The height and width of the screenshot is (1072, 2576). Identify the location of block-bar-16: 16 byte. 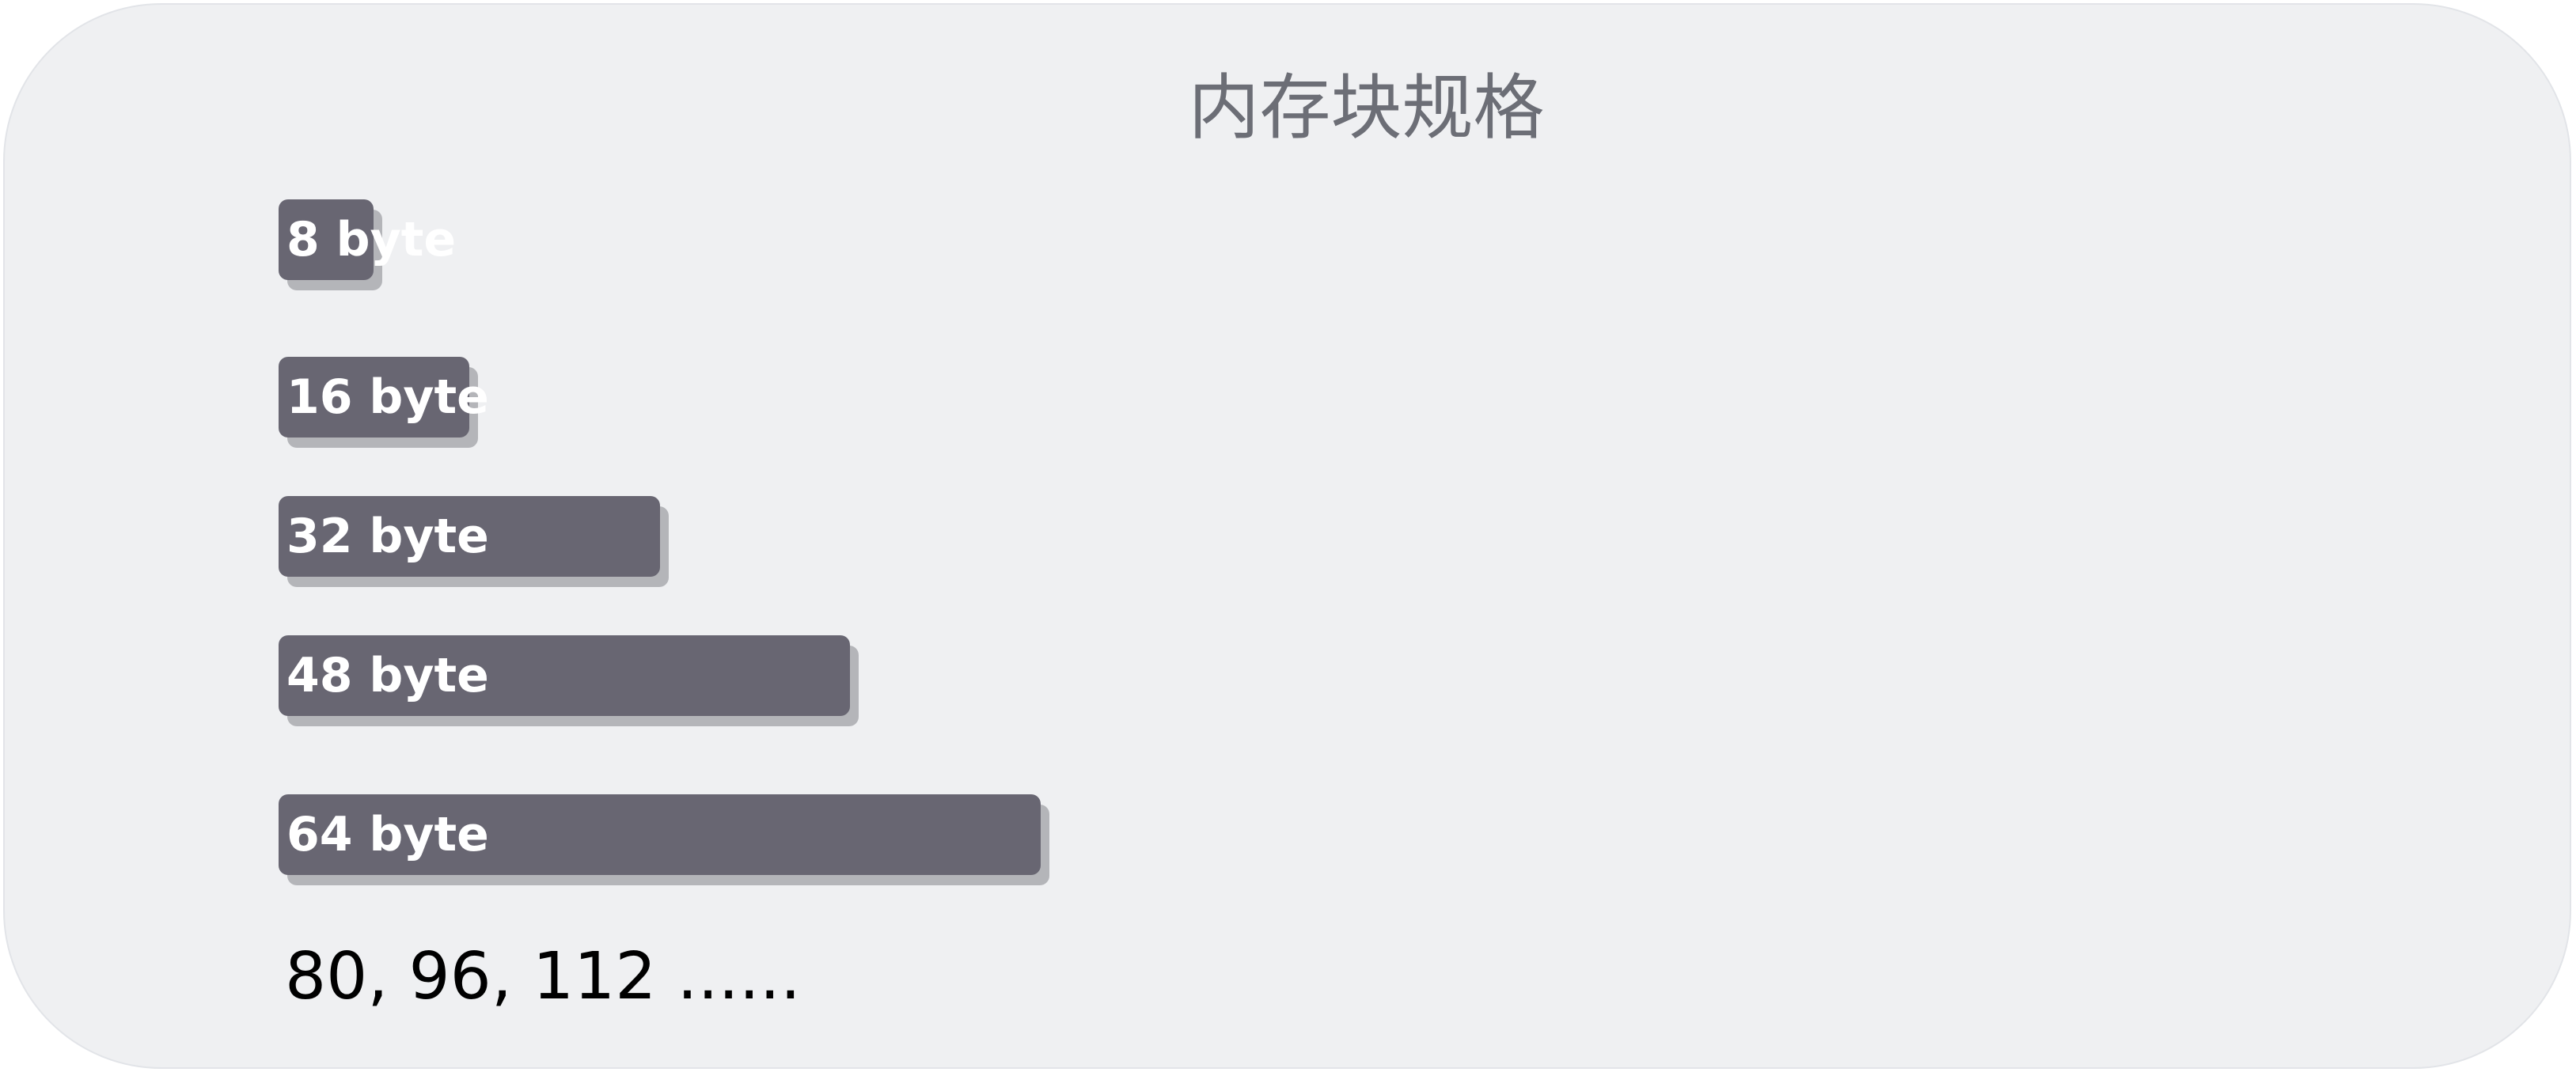
(384, 403).